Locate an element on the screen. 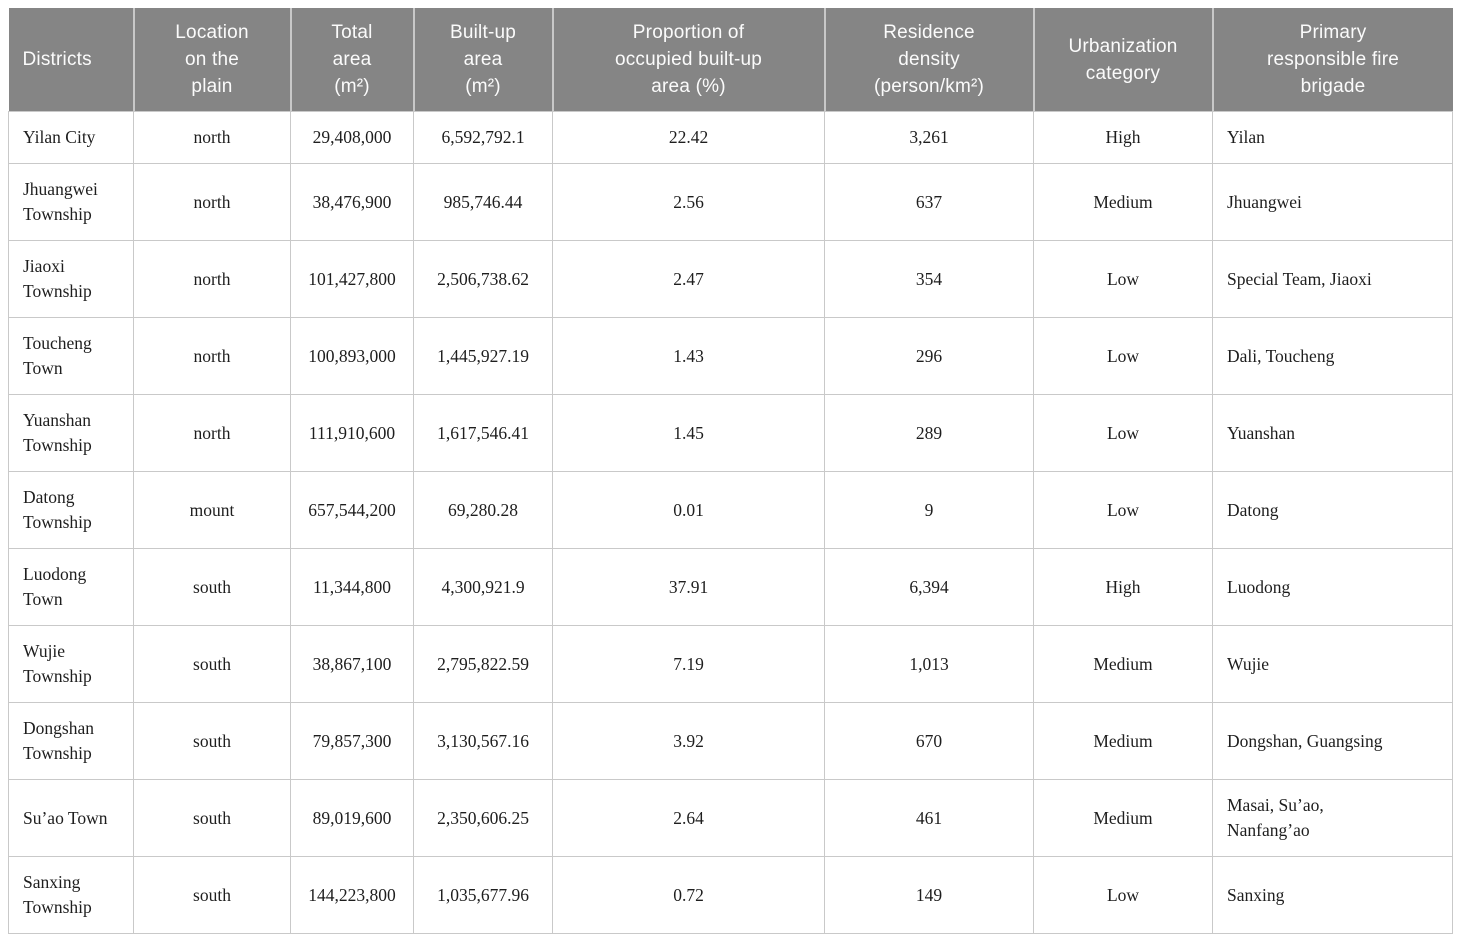 The height and width of the screenshot is (942, 1460). cell-fire-brigade: Dali, Toucheng is located at coordinates (1332, 356).